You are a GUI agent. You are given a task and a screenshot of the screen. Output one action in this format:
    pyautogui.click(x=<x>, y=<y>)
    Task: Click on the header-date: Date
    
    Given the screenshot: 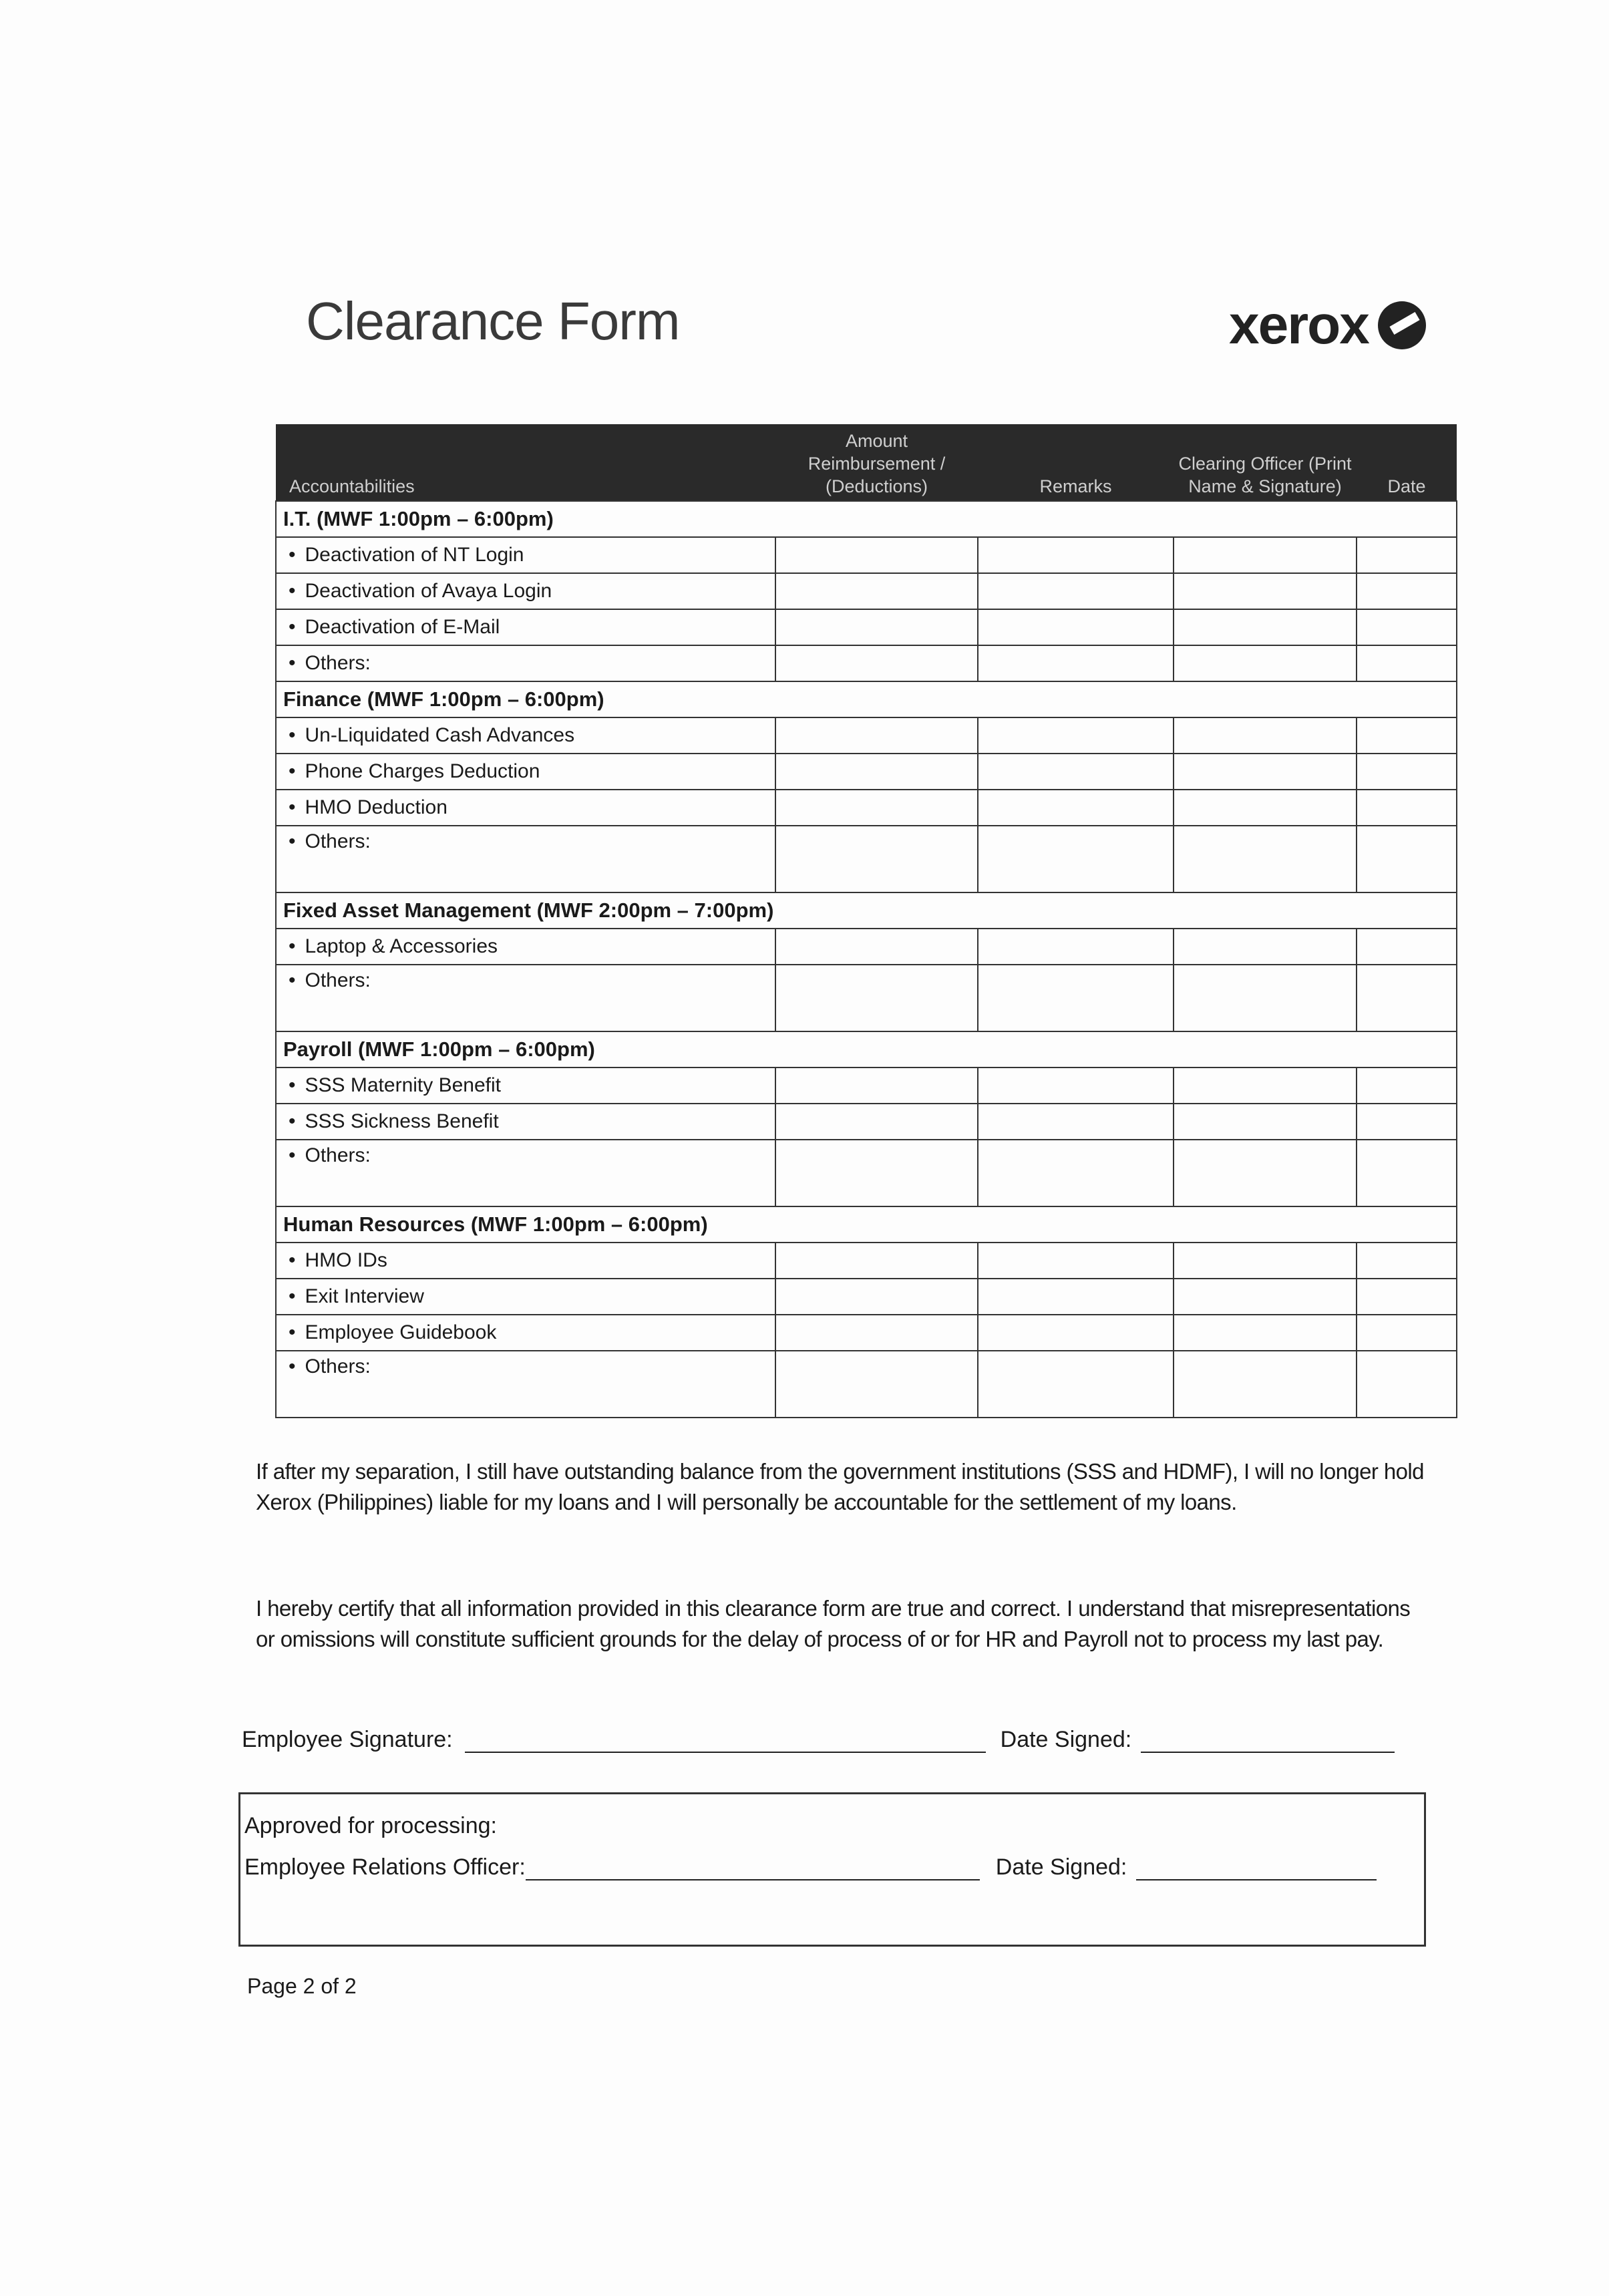 What is the action you would take?
    pyautogui.click(x=1407, y=462)
    